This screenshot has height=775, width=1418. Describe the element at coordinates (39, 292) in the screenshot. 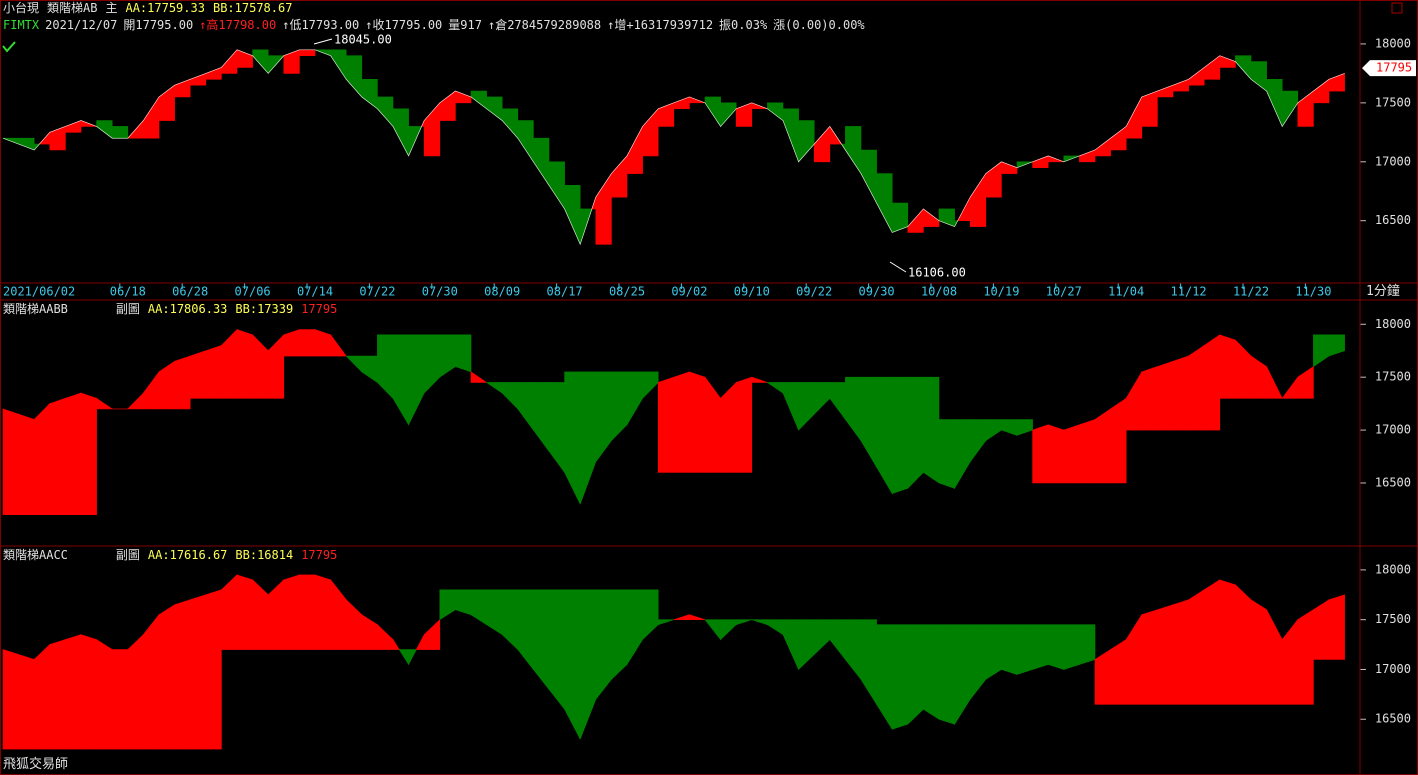

I see `x-tick-label: 2021/06/02` at that location.